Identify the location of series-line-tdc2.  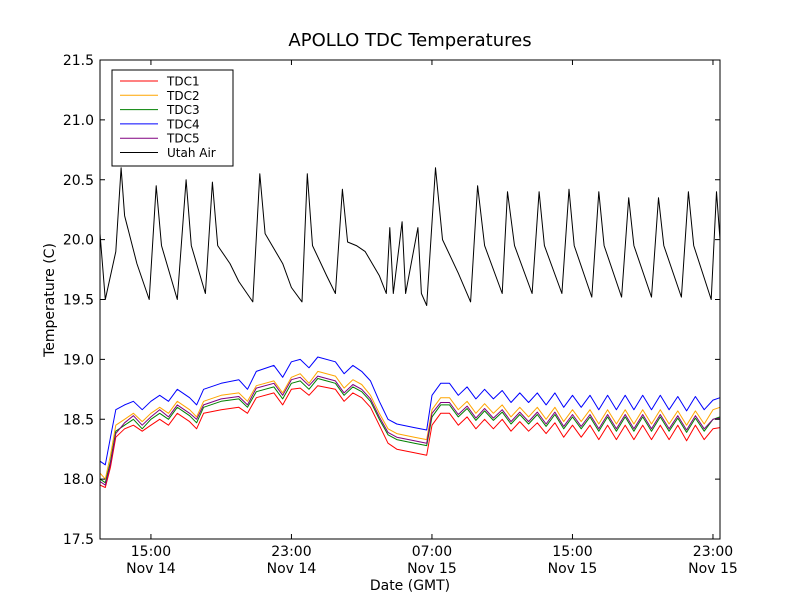
(410, 425).